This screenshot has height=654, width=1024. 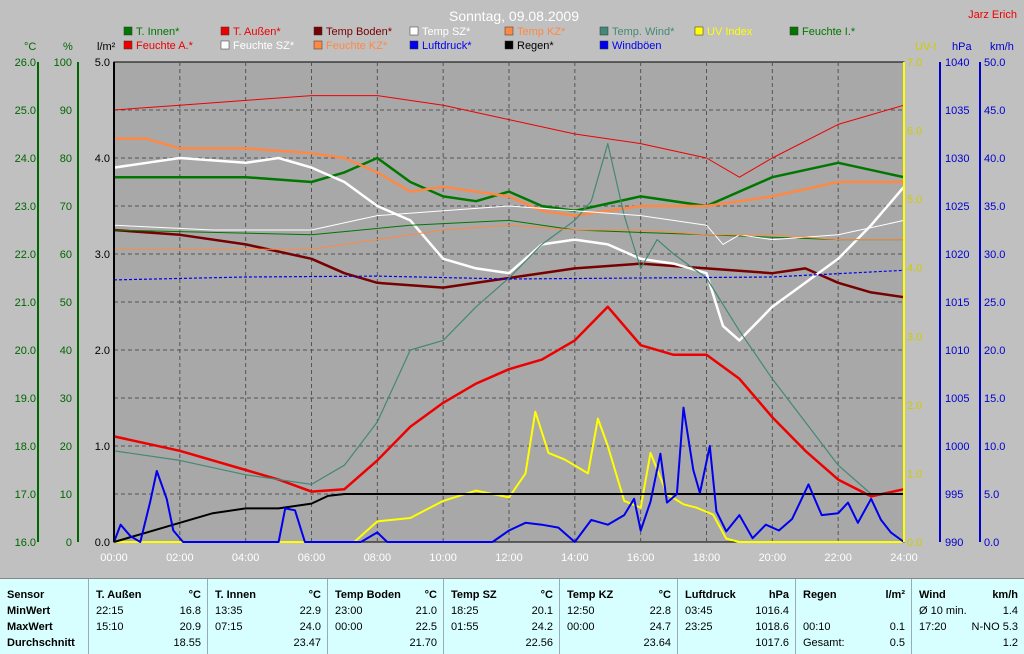 I want to click on stats-col-unit: hPa, so click(x=778, y=595).